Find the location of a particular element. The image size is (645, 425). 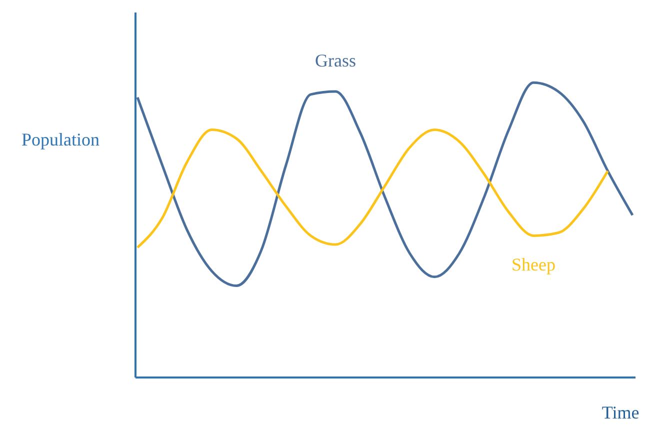

x-axis-title: Time is located at coordinates (621, 412).